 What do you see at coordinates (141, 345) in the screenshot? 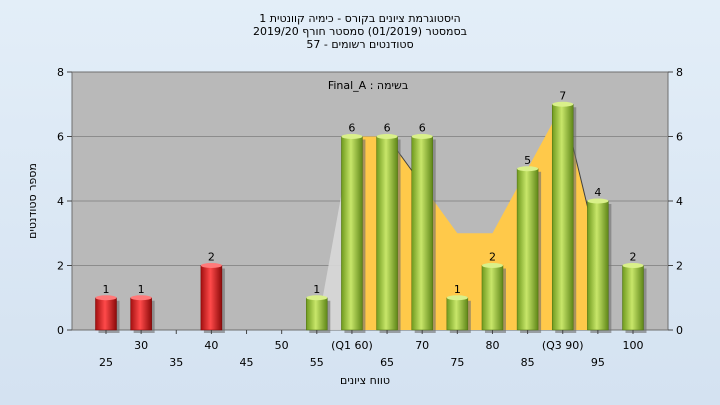
I see `x-tick-label: 30` at bounding box center [141, 345].